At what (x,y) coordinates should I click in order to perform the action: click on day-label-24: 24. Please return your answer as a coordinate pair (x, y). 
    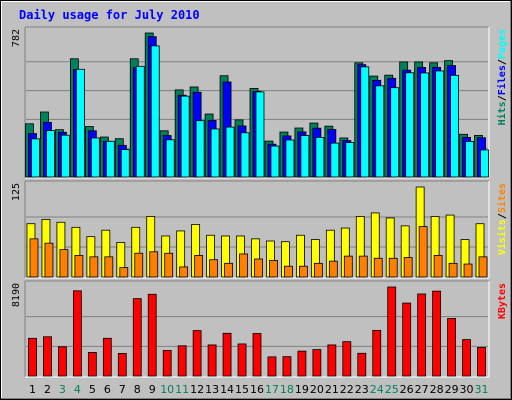
    Looking at the image, I should click on (377, 389).